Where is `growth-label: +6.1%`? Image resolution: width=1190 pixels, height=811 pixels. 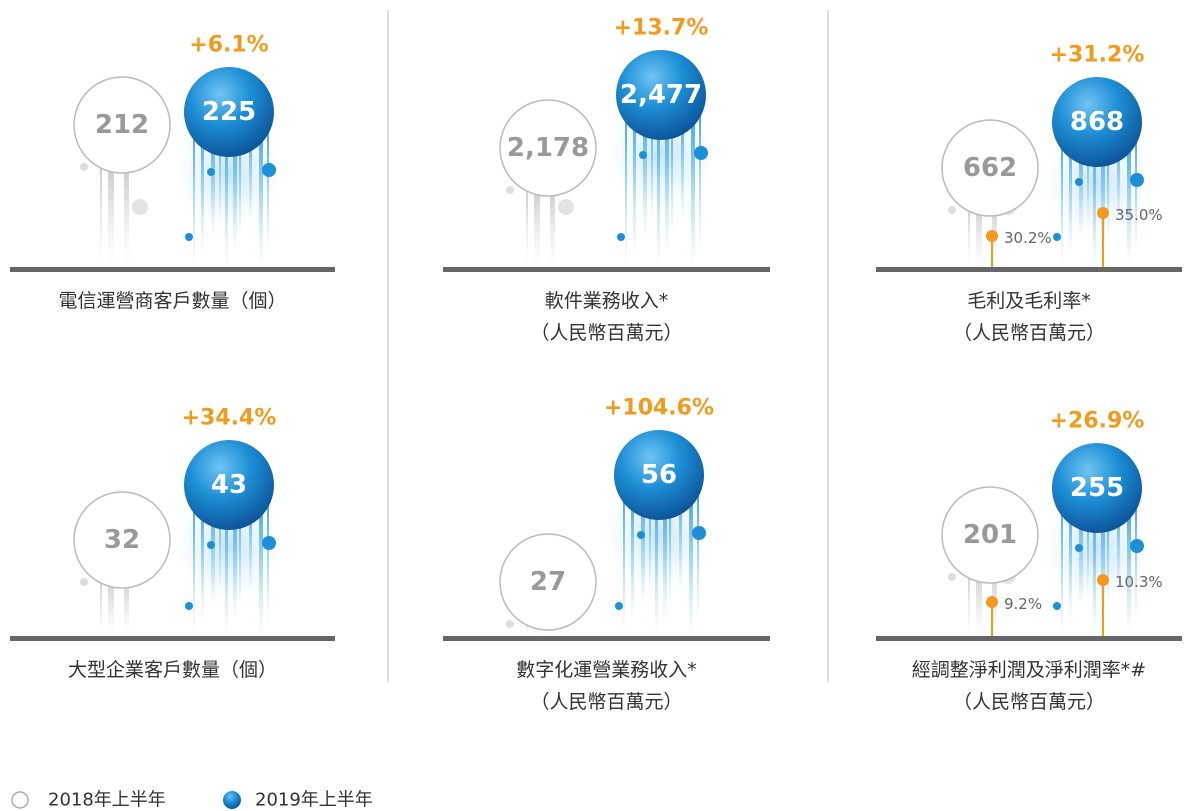
growth-label: +6.1% is located at coordinates (228, 45).